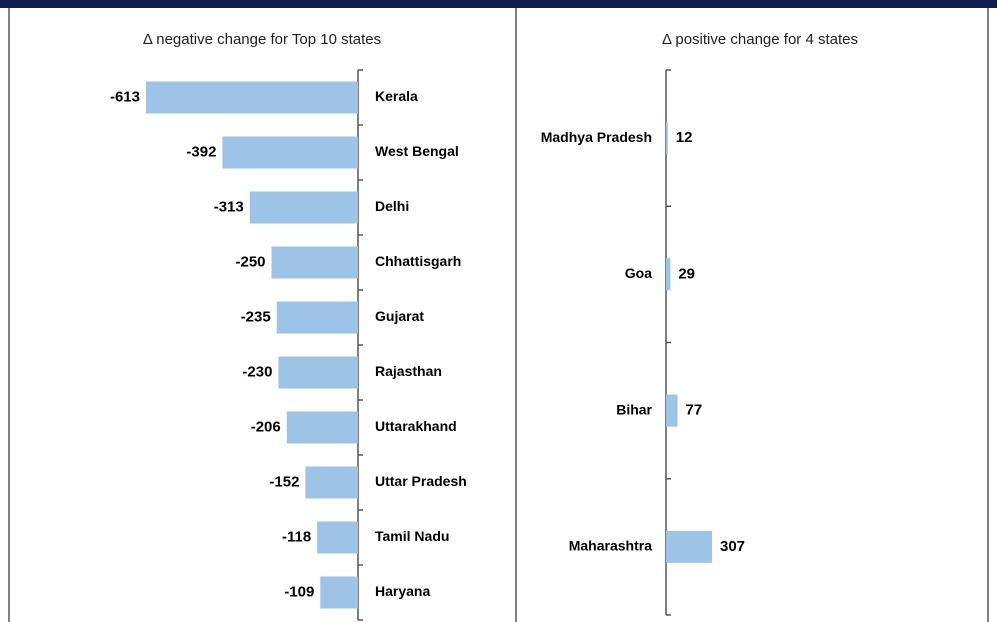 This screenshot has width=997, height=622. I want to click on value-label: -118, so click(296, 536).